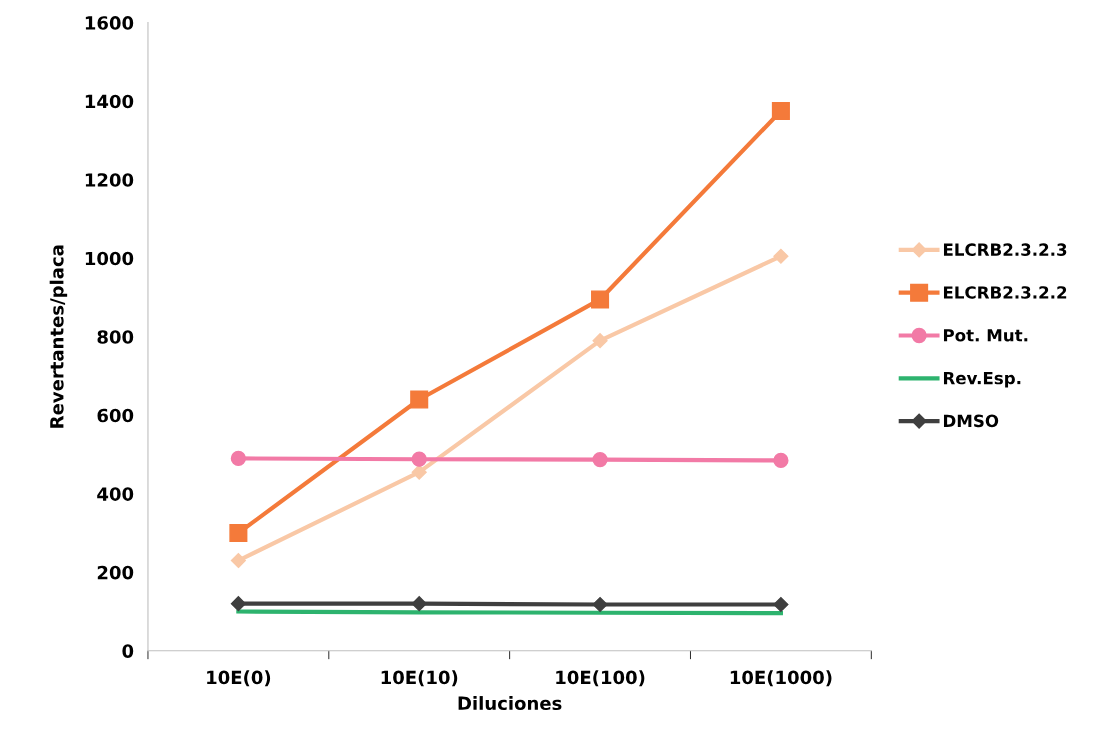 Image resolution: width=1096 pixels, height=755 pixels. I want to click on y-tick-label: 600, so click(115, 415).